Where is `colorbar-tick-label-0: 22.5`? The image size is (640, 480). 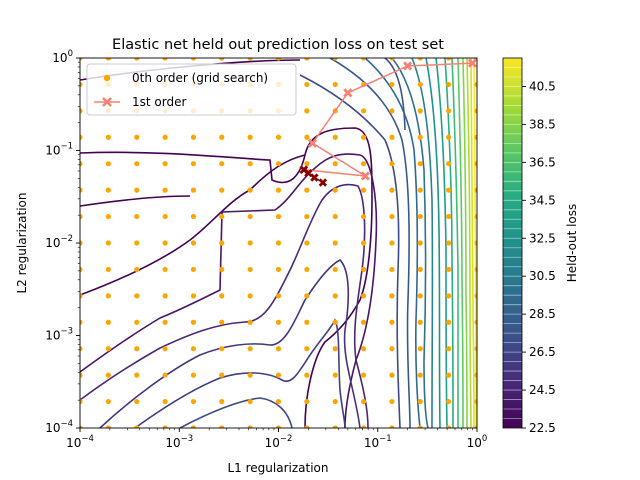 colorbar-tick-label-0: 22.5 is located at coordinates (542, 428).